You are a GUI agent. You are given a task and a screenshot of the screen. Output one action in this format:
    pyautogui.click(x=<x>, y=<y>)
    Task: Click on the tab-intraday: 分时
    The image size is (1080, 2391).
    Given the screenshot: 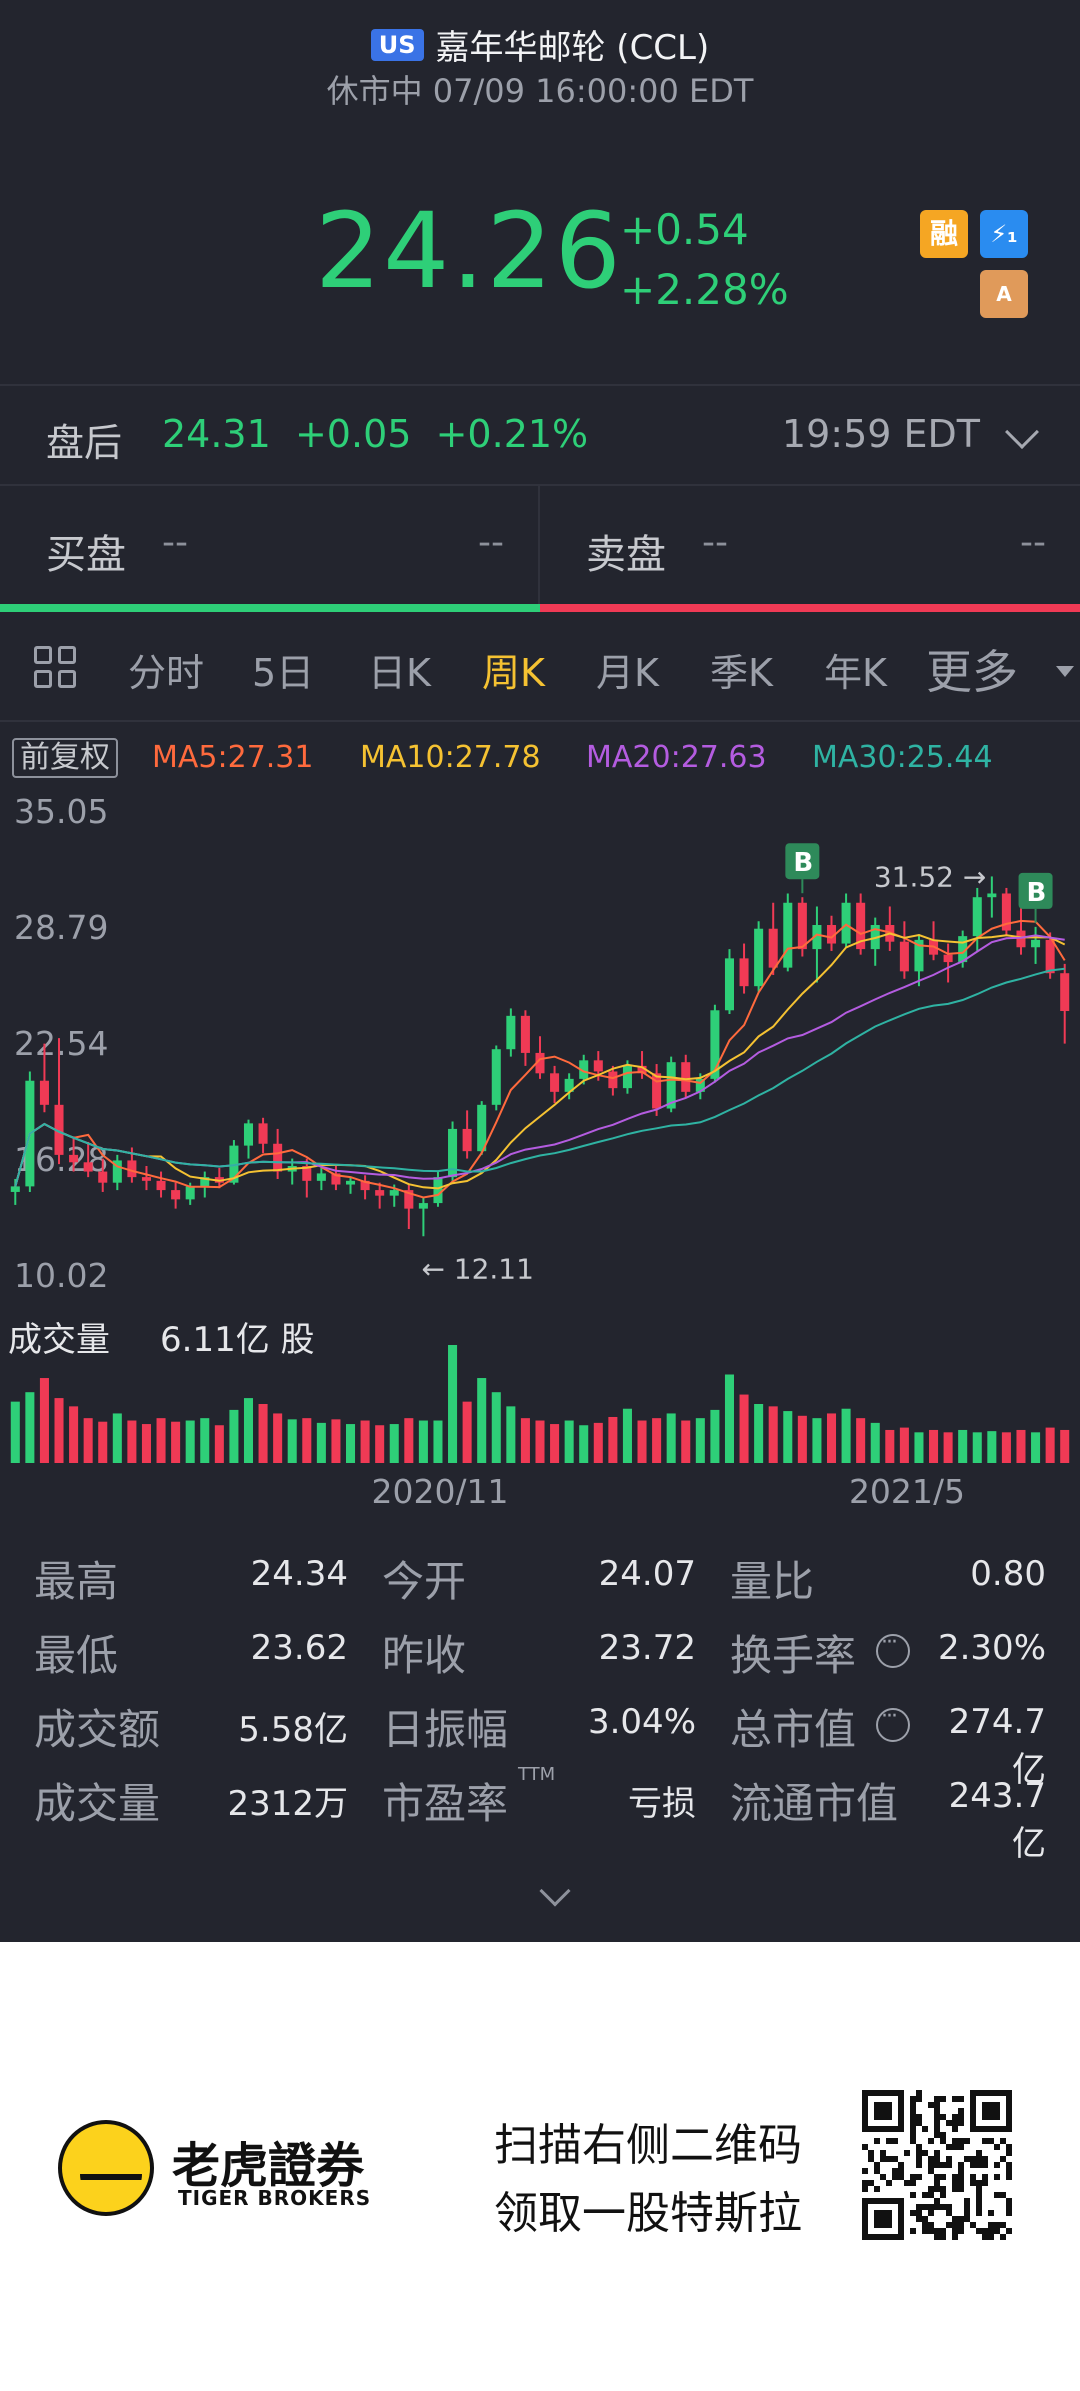 What is the action you would take?
    pyautogui.click(x=166, y=673)
    